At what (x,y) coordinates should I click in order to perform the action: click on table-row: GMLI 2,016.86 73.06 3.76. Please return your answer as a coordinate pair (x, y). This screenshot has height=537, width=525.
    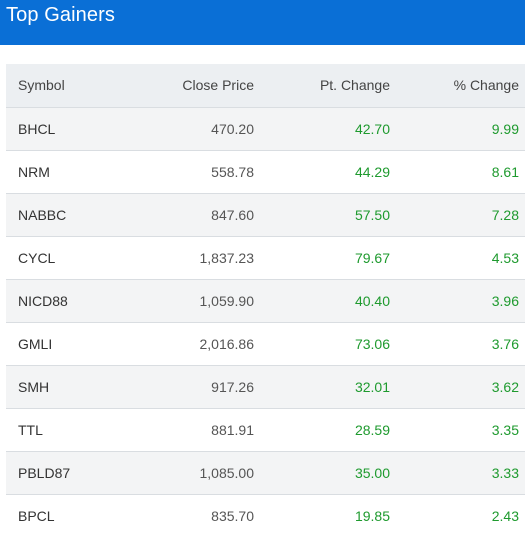
    Looking at the image, I should click on (265, 343).